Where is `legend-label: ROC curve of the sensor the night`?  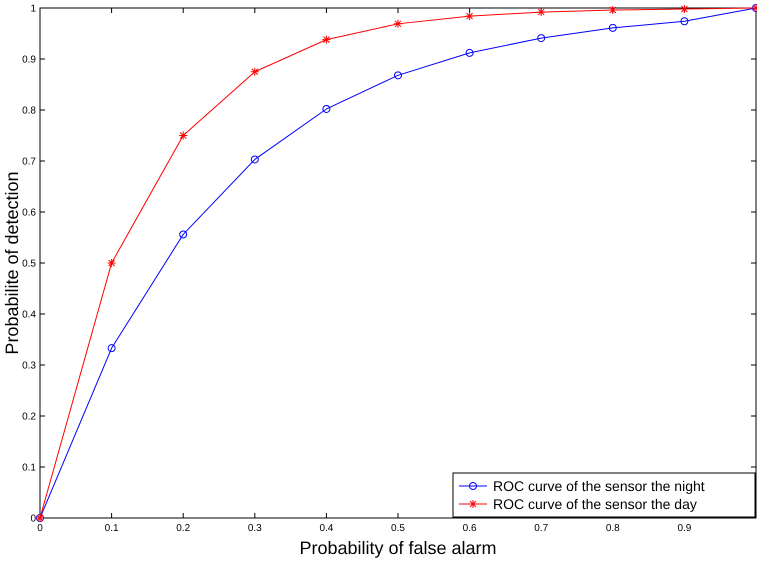
legend-label: ROC curve of the sensor the night is located at coordinates (599, 486).